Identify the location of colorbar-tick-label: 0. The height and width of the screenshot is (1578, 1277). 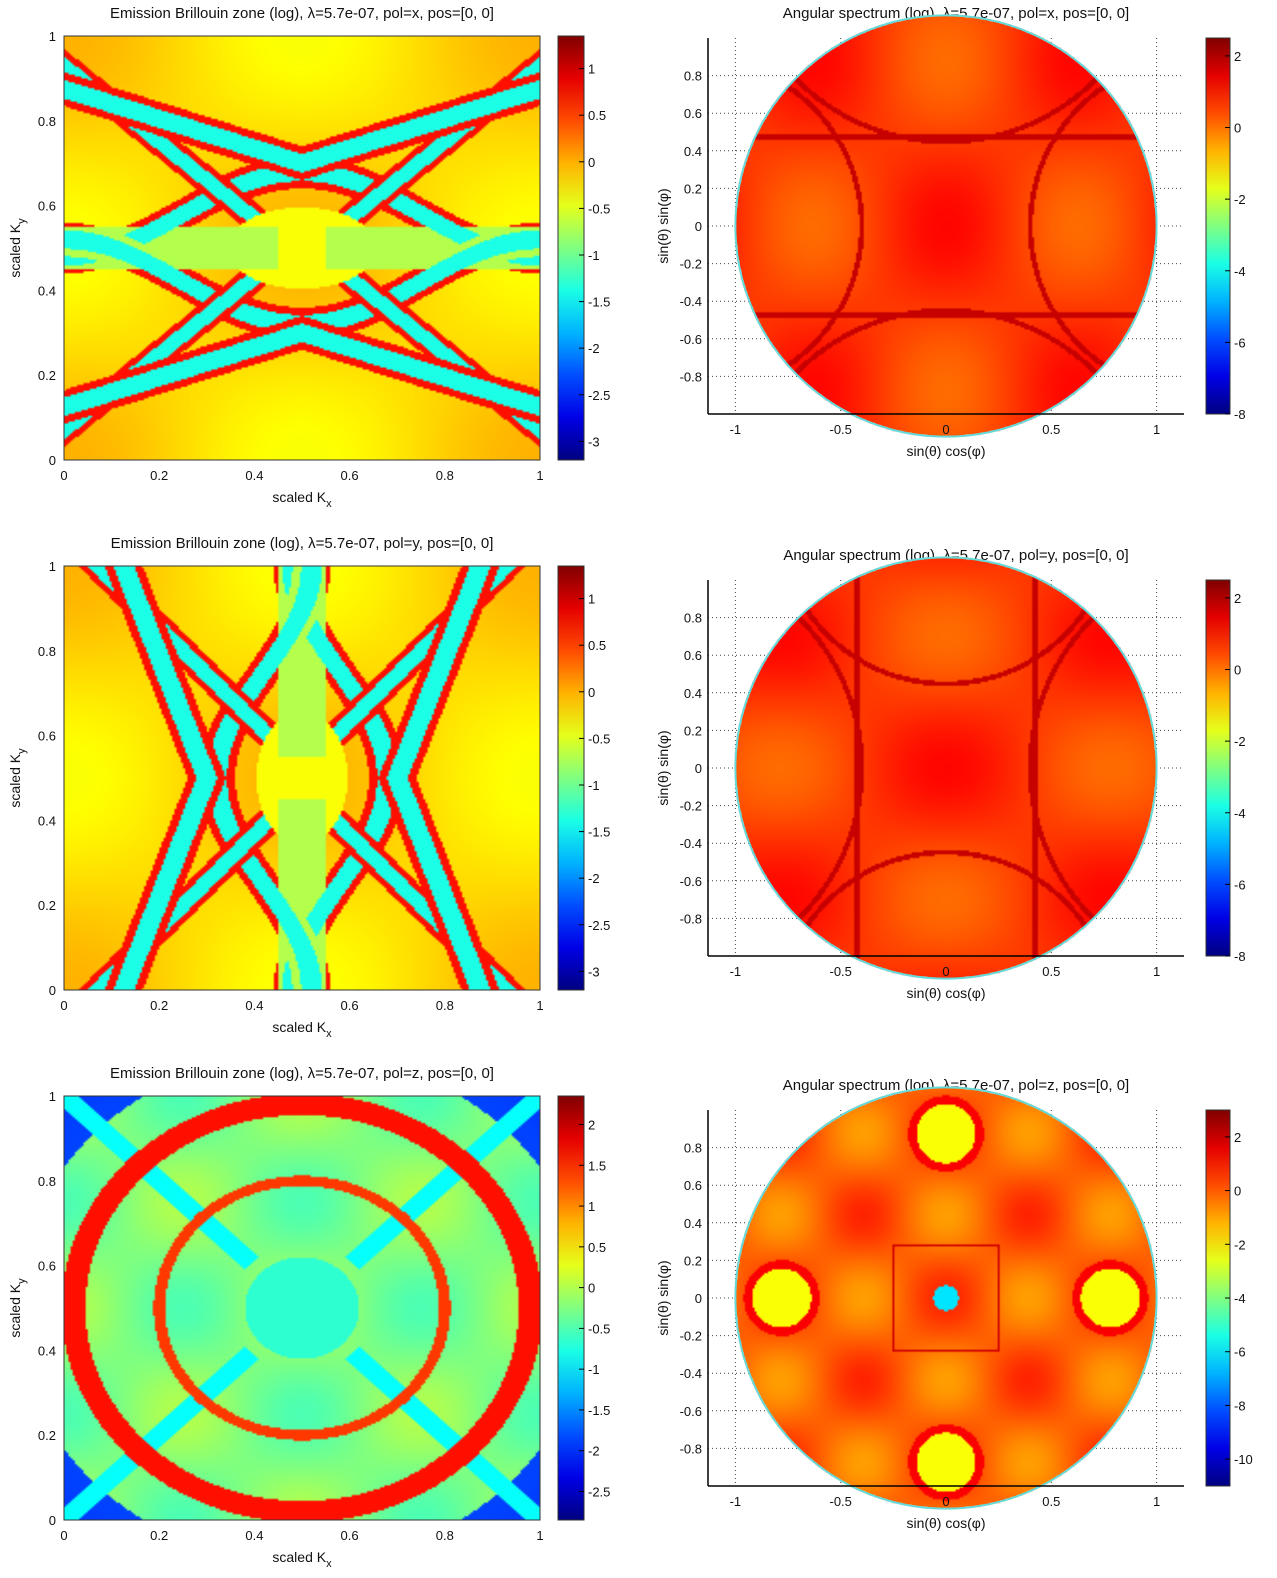
(591, 1288).